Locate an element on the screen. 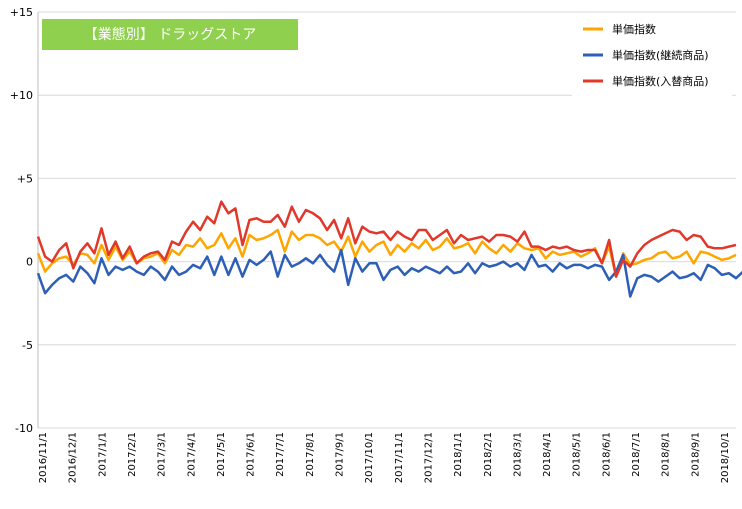  chart-title: 【業態別】 ドラッグストア is located at coordinates (170, 35).